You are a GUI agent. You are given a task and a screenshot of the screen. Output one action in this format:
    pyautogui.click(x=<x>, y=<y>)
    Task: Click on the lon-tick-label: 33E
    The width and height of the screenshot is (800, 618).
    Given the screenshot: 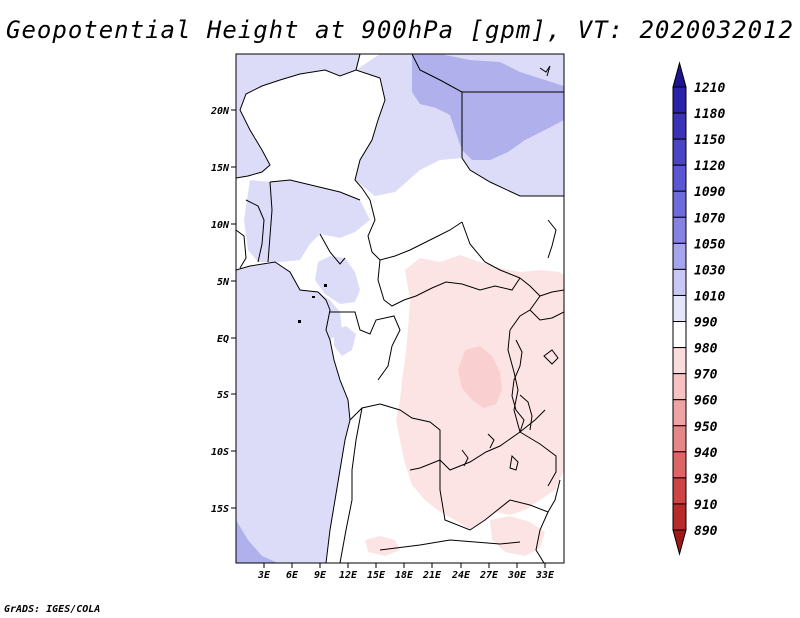 What is the action you would take?
    pyautogui.click(x=545, y=575)
    